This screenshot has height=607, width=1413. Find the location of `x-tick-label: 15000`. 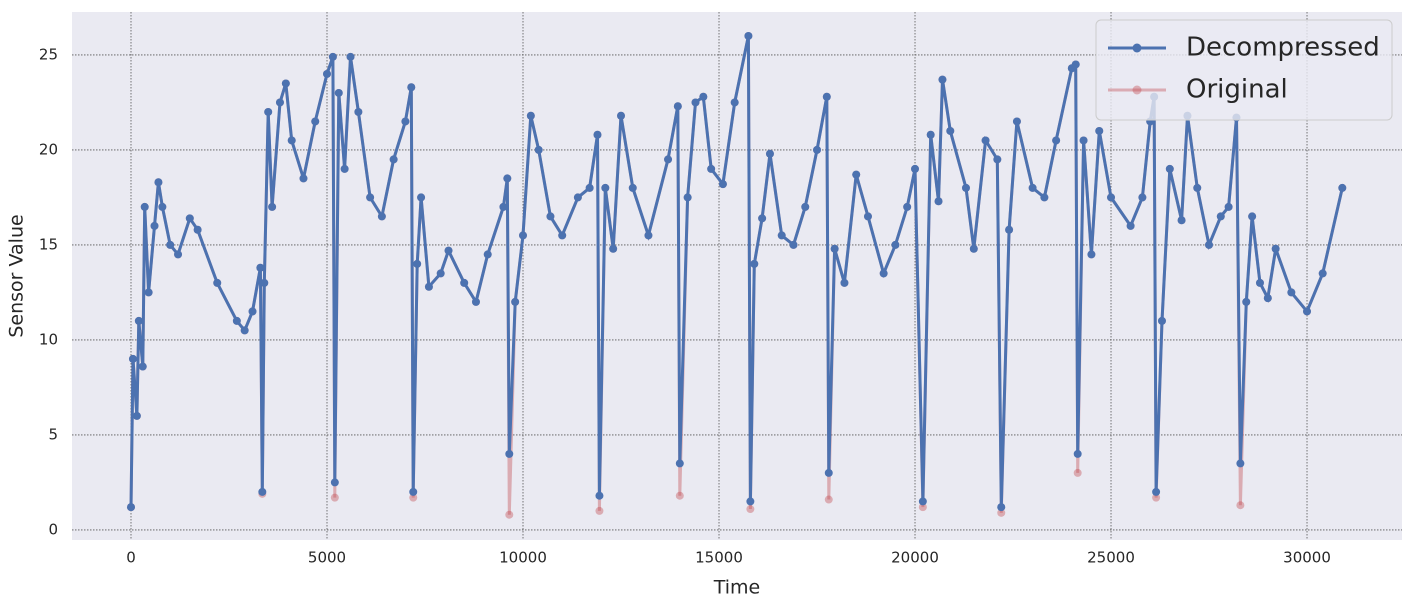

x-tick-label: 15000 is located at coordinates (719, 558).